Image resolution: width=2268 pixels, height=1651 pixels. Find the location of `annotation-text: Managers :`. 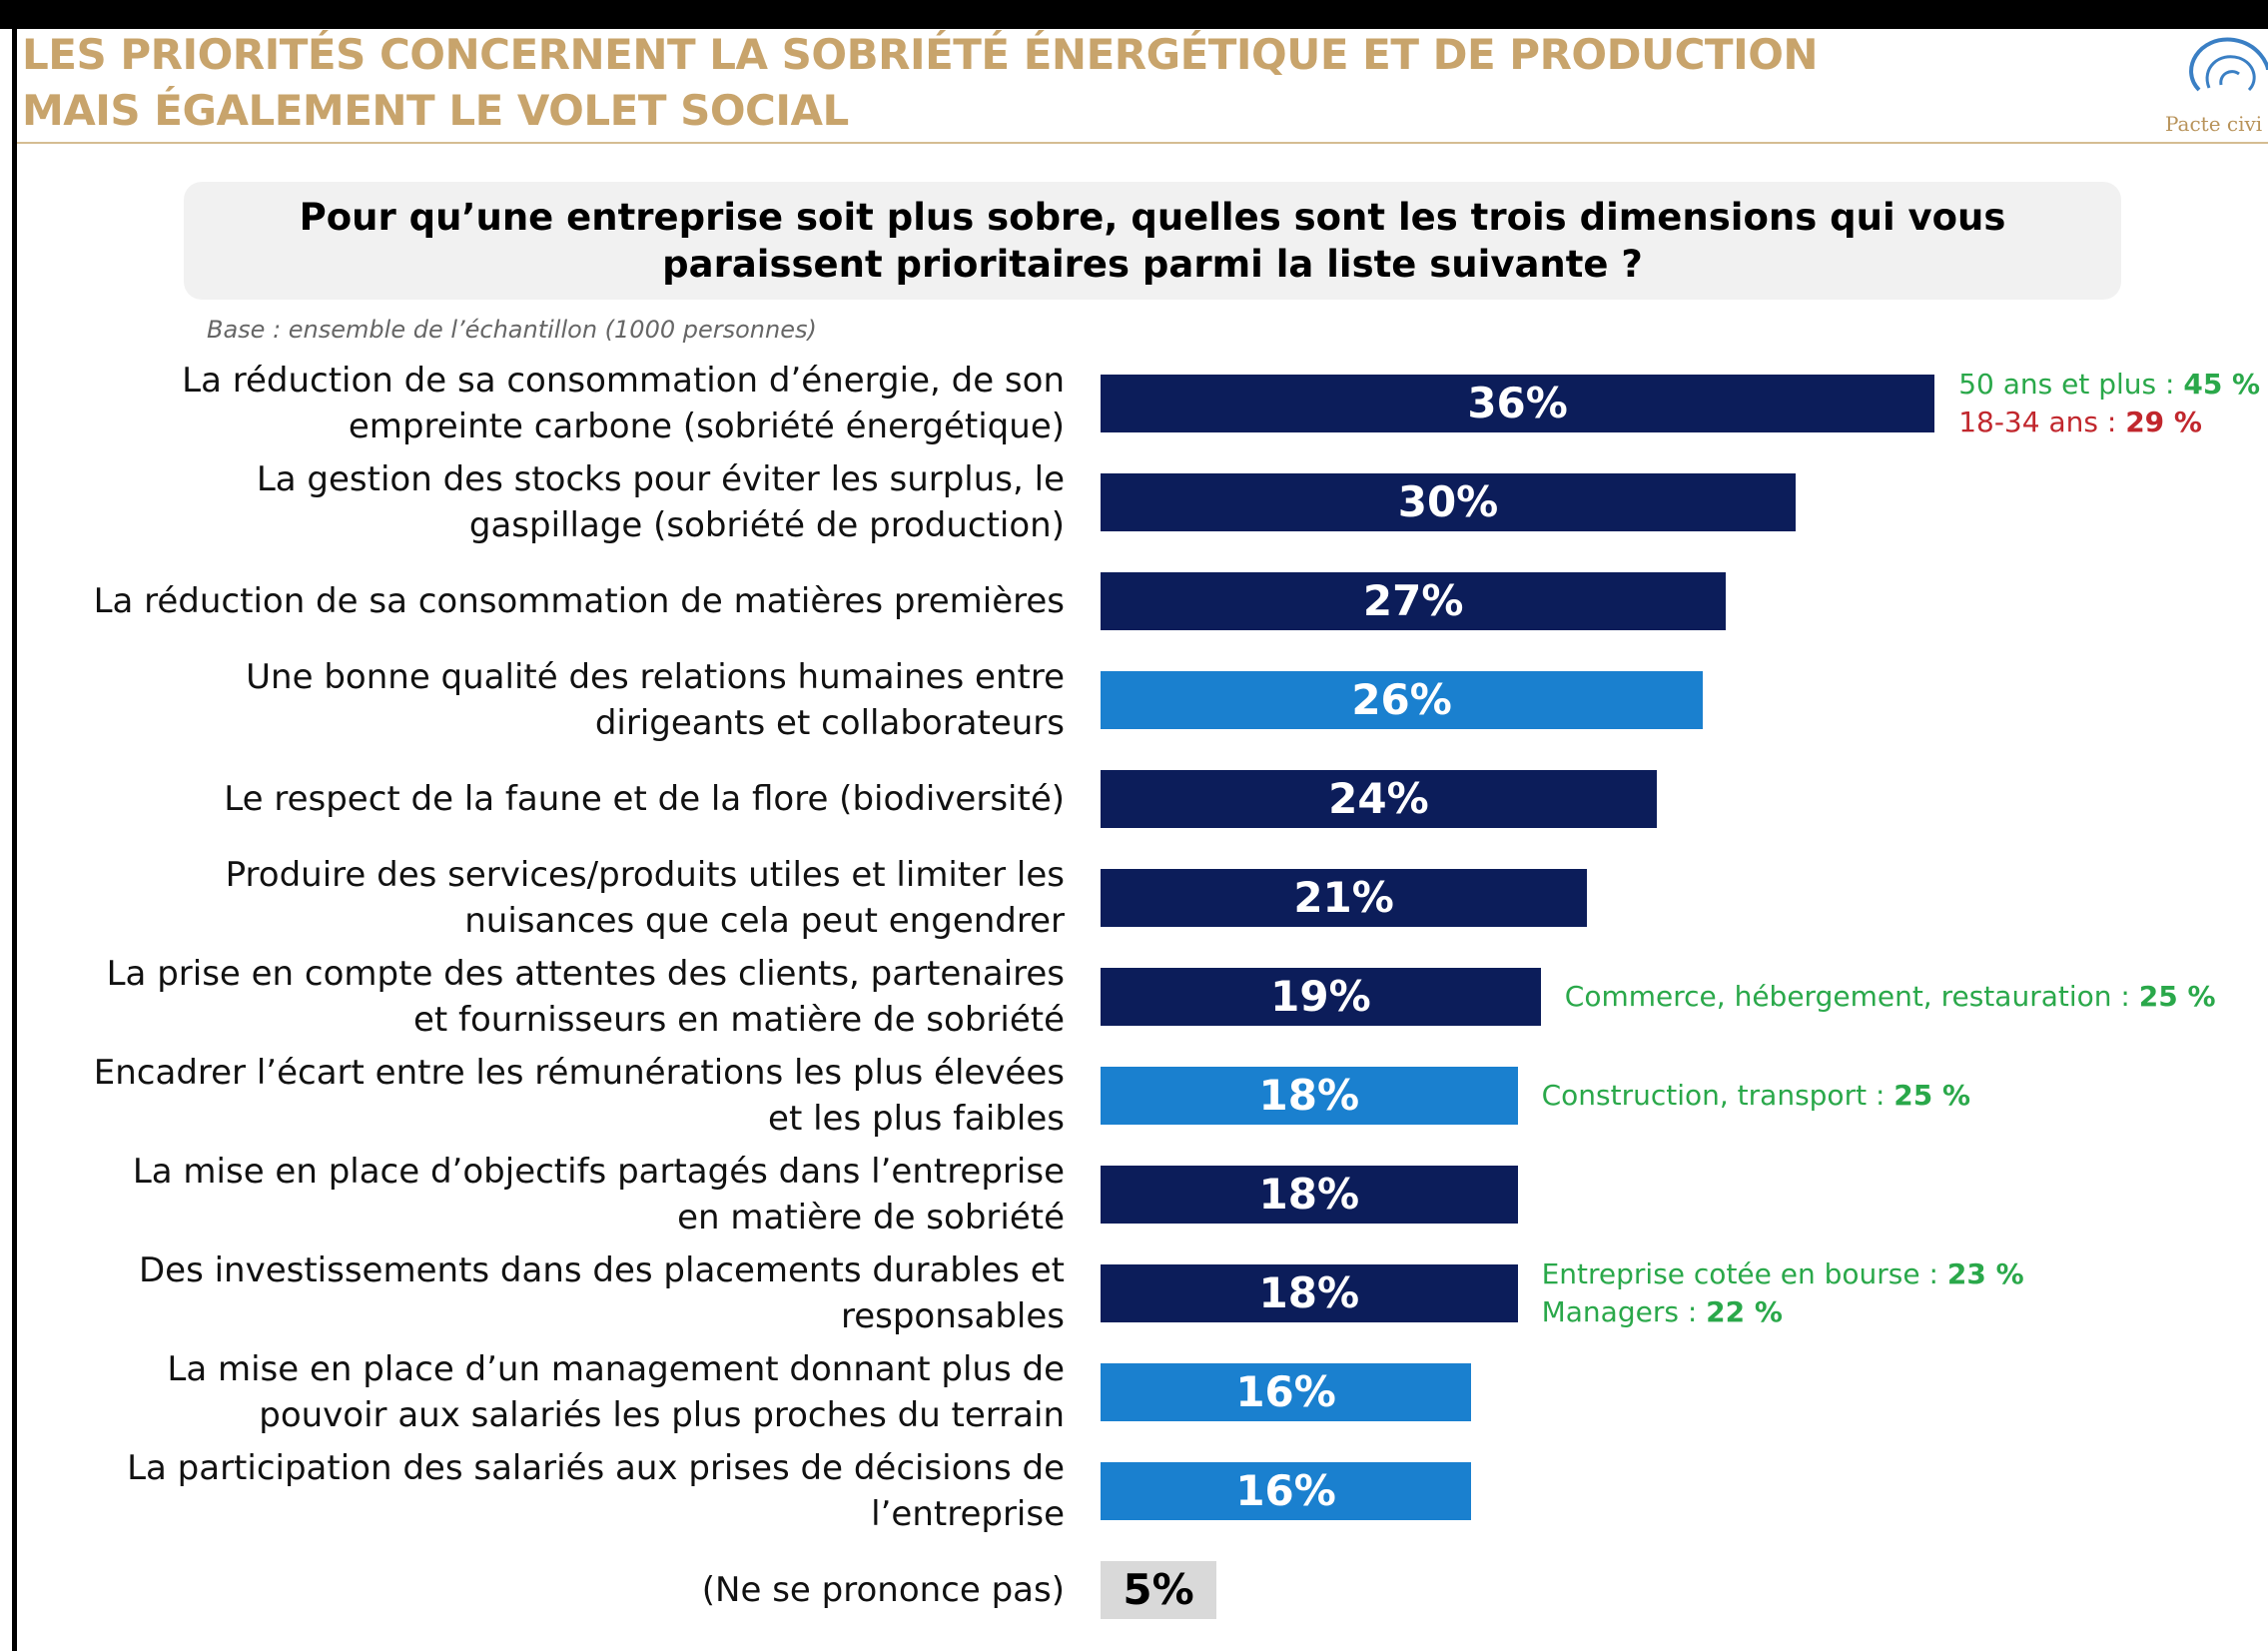

annotation-text: Managers : is located at coordinates (1624, 1312).